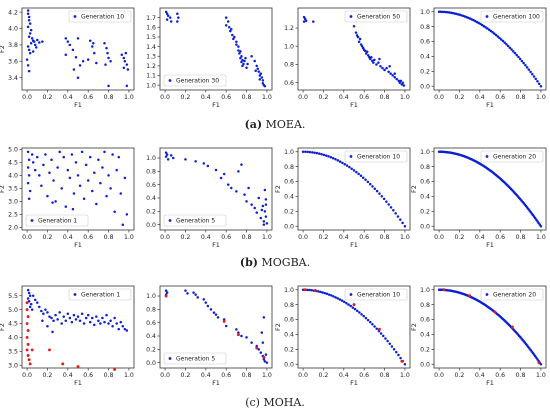  Describe the element at coordinates (3, 189) in the screenshot. I see `y-axis-label: F2` at that location.